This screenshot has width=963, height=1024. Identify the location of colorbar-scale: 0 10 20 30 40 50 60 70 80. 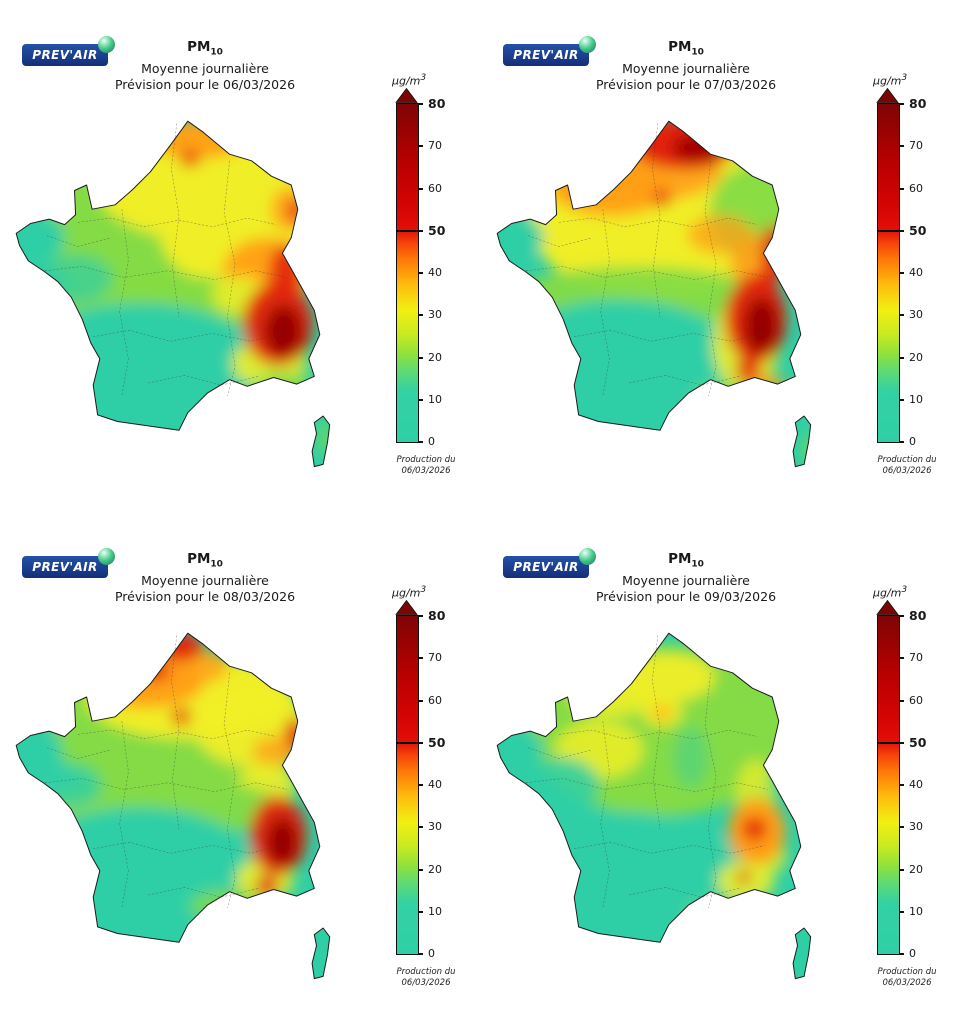
(901, 784).